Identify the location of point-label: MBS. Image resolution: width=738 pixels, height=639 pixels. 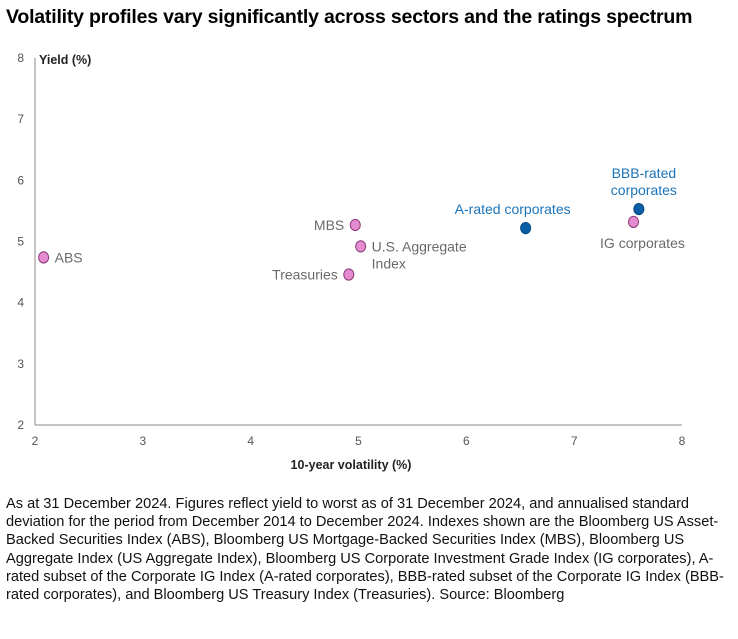
(329, 225).